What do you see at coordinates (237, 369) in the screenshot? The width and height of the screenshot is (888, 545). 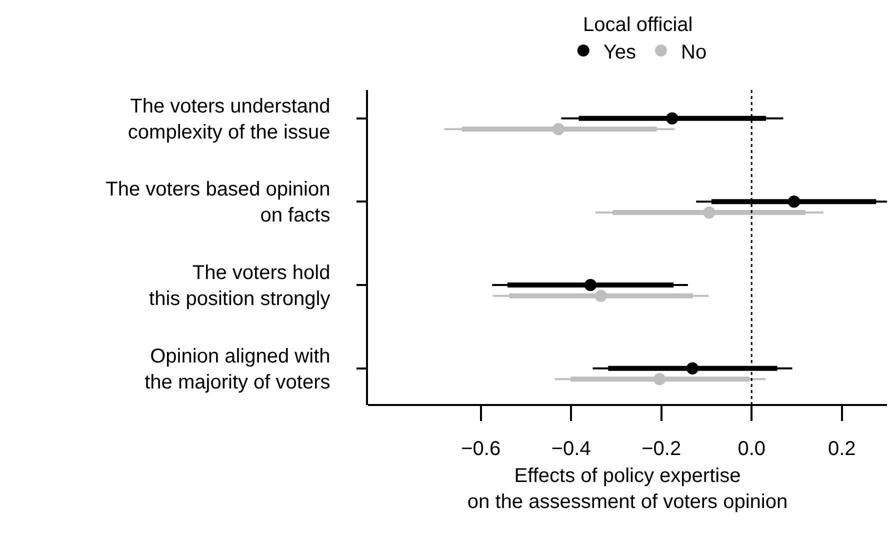 I see `y-tick-label: Opinion aligned with the majority of voters` at bounding box center [237, 369].